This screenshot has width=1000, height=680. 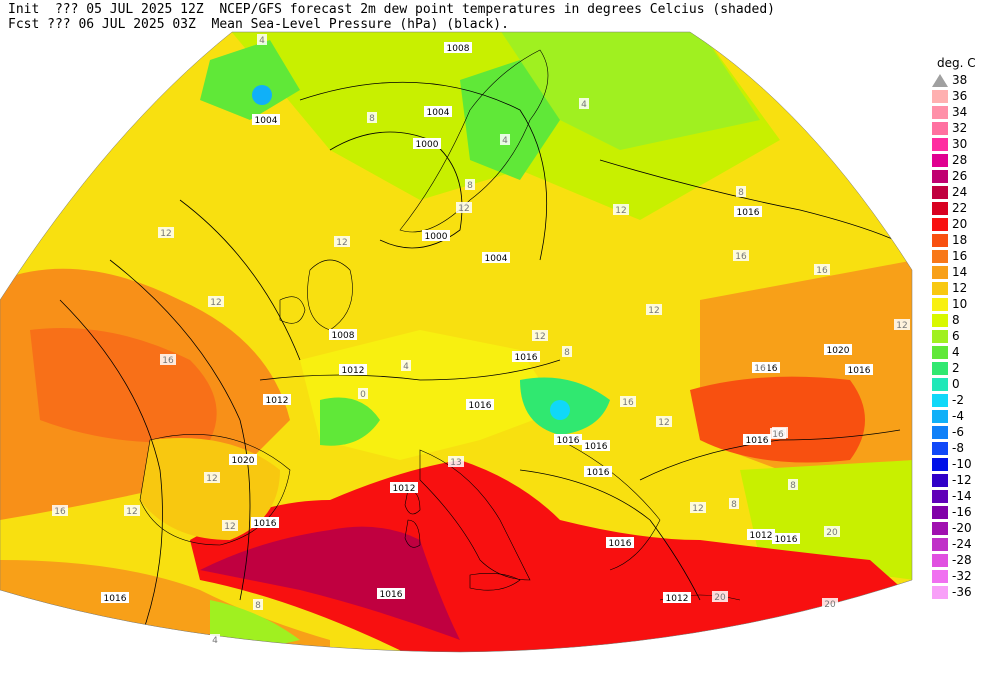 What do you see at coordinates (965, 449) in the screenshot?
I see `colorbar-entry: -8` at bounding box center [965, 449].